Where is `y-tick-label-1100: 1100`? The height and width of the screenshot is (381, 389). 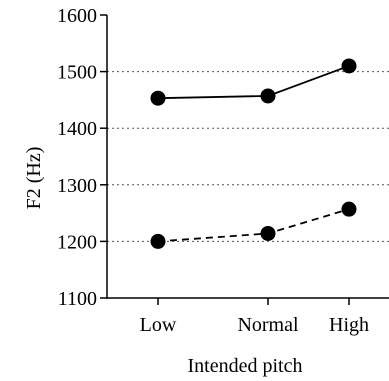
y-tick-label-1100: 1100 is located at coordinates (77, 299).